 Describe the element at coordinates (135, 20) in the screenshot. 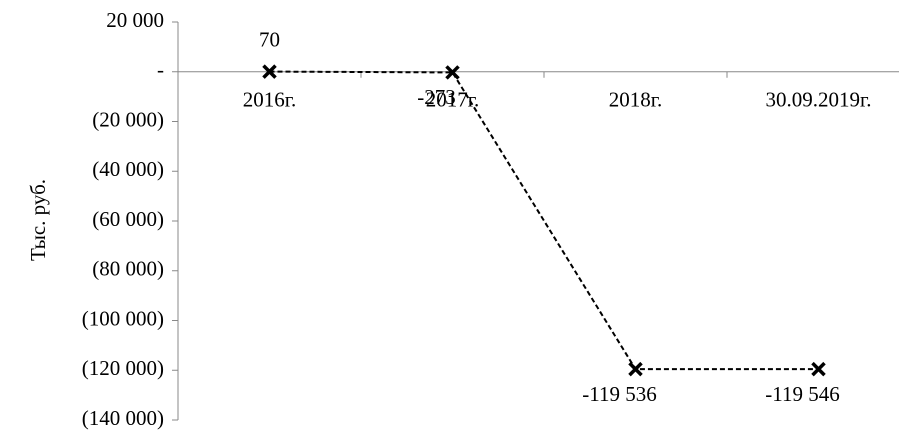

I see `y-tick-label: 20 000` at that location.